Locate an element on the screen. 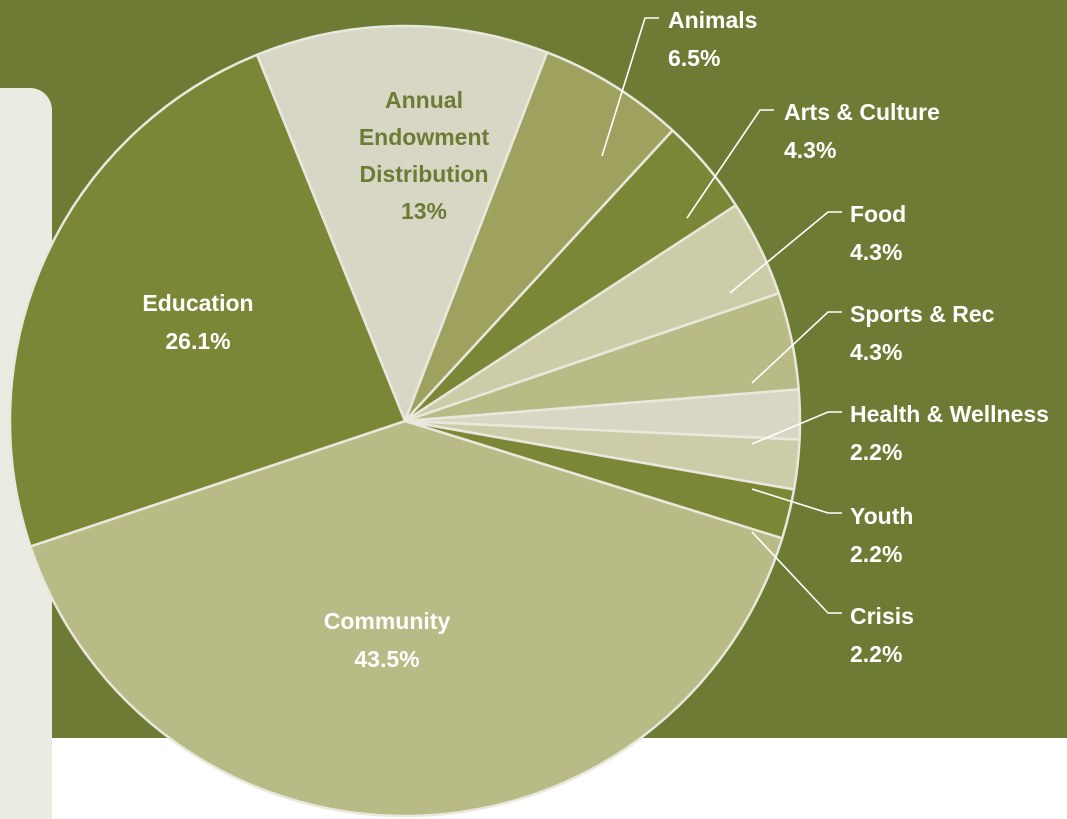  slice-name: Annual is located at coordinates (424, 100).